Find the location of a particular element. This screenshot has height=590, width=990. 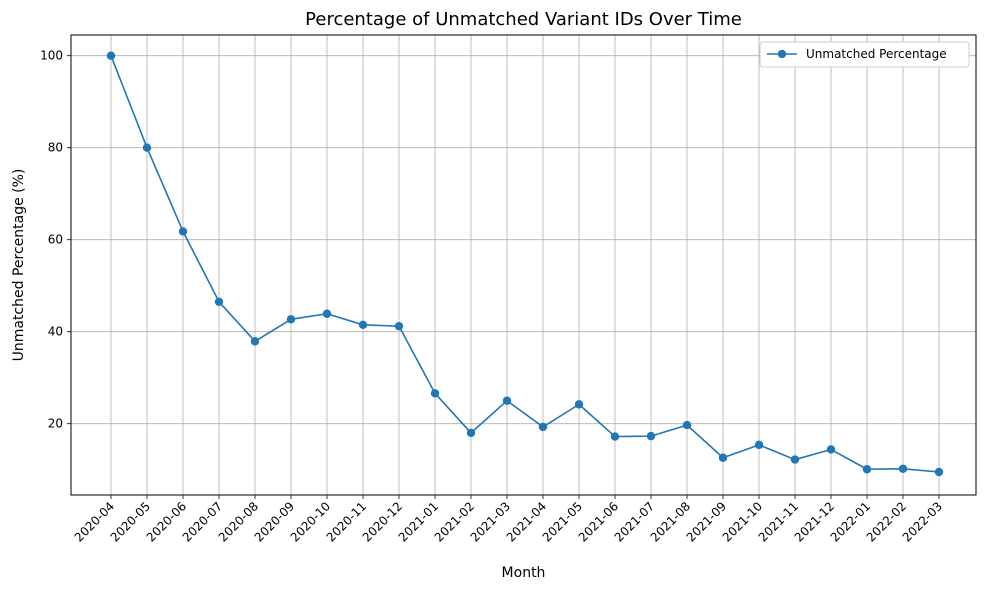

y-tick-label: 40 is located at coordinates (55, 332).